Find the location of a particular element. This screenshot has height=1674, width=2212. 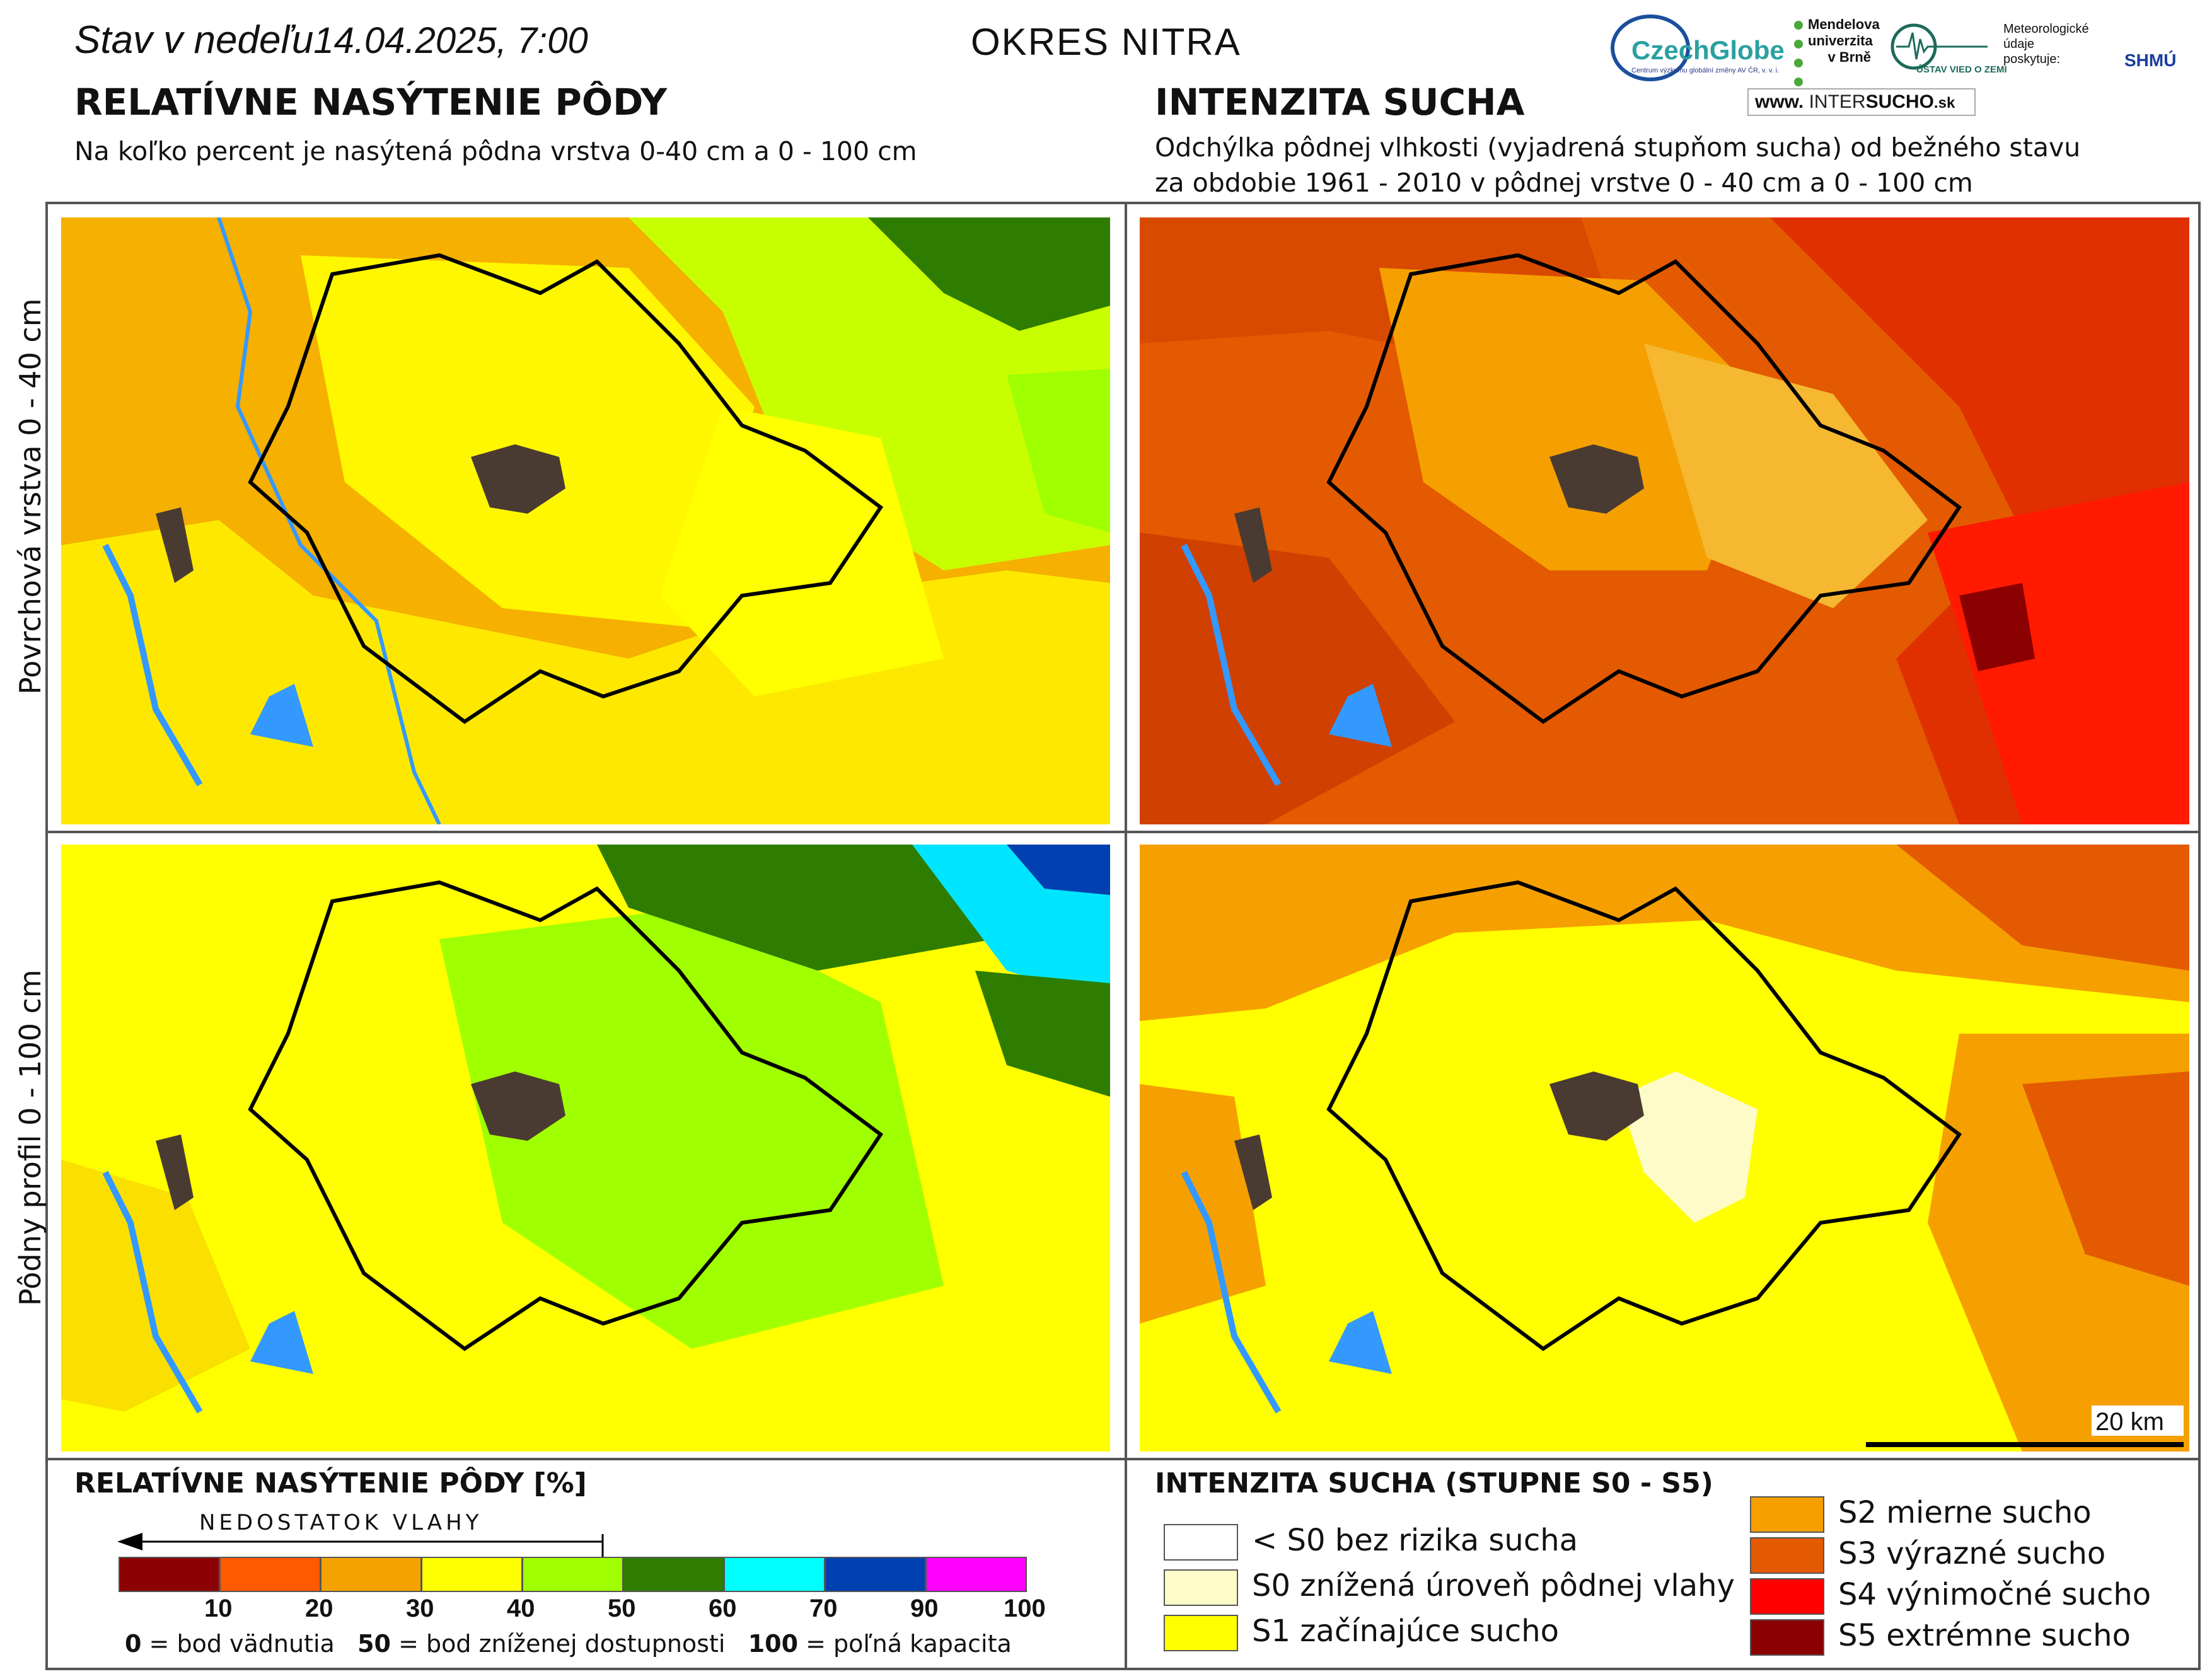

saturation-tick-label: 90 is located at coordinates (924, 1608).